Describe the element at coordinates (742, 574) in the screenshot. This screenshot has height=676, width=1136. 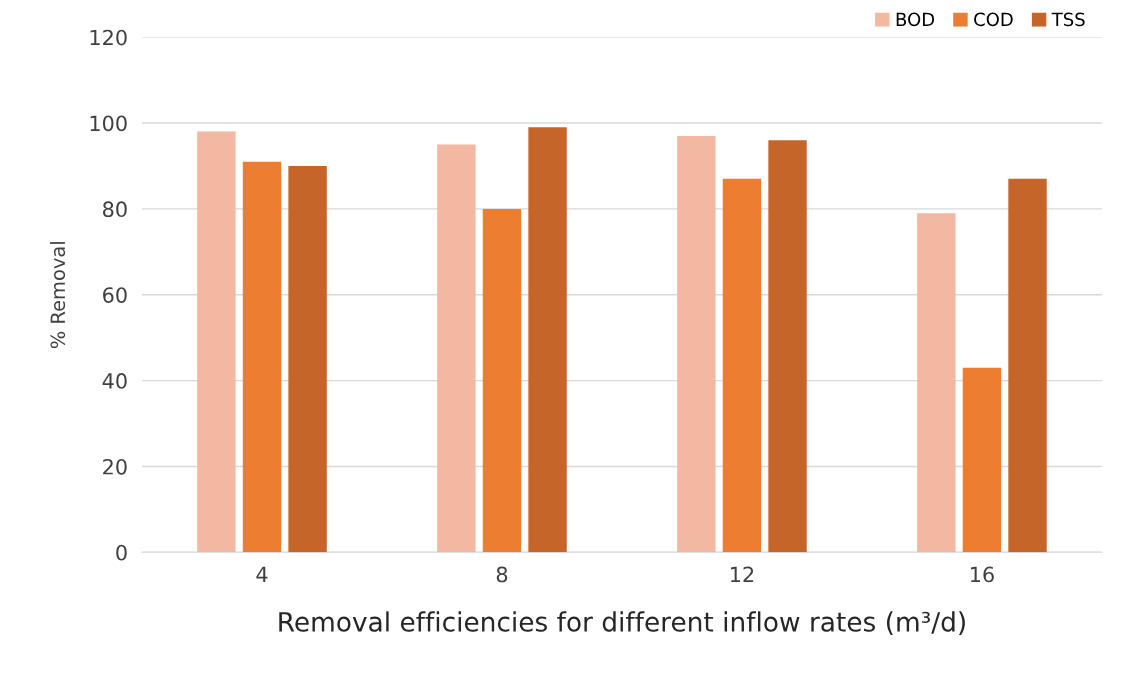
I see `x-tick-label: 12` at that location.